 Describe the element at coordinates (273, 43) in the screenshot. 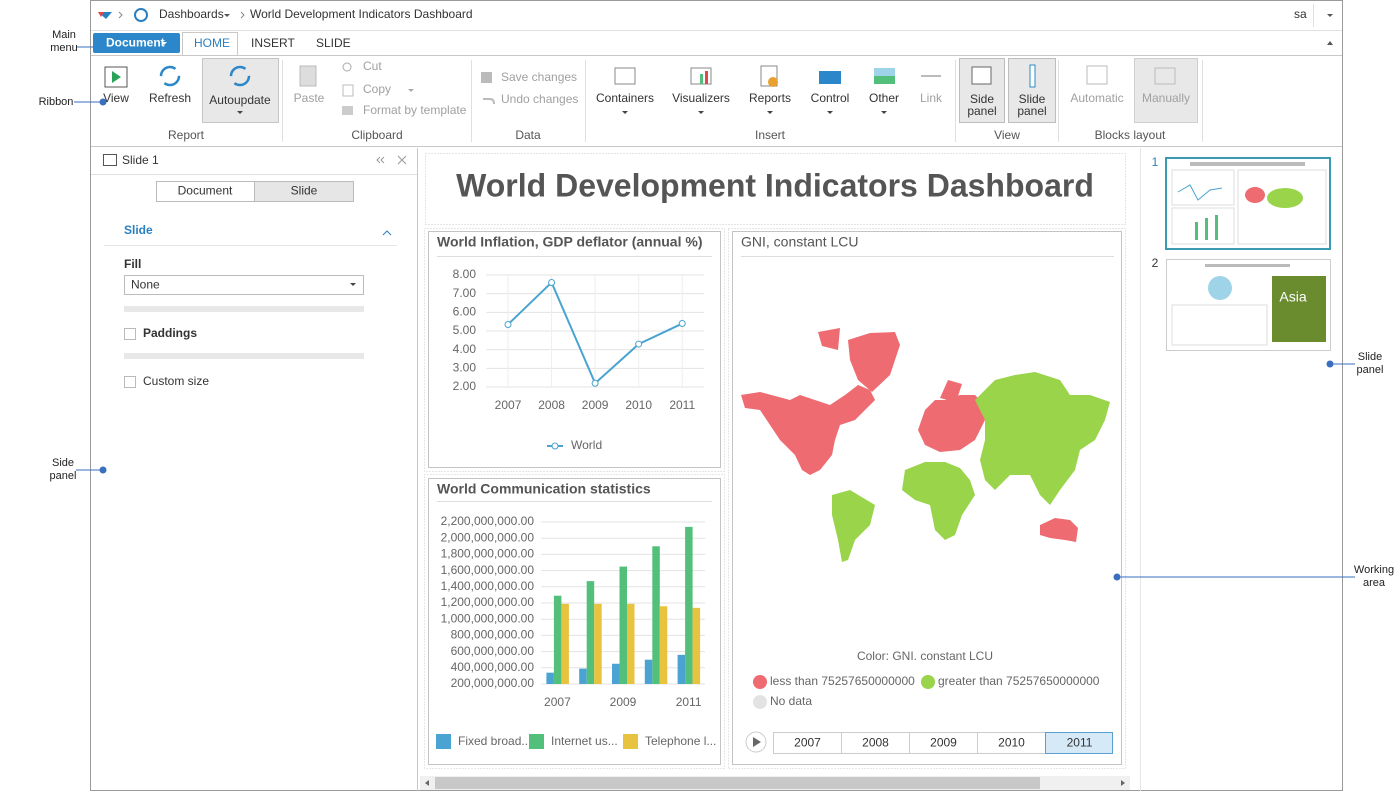

I see `menu-tab: INSERT` at that location.